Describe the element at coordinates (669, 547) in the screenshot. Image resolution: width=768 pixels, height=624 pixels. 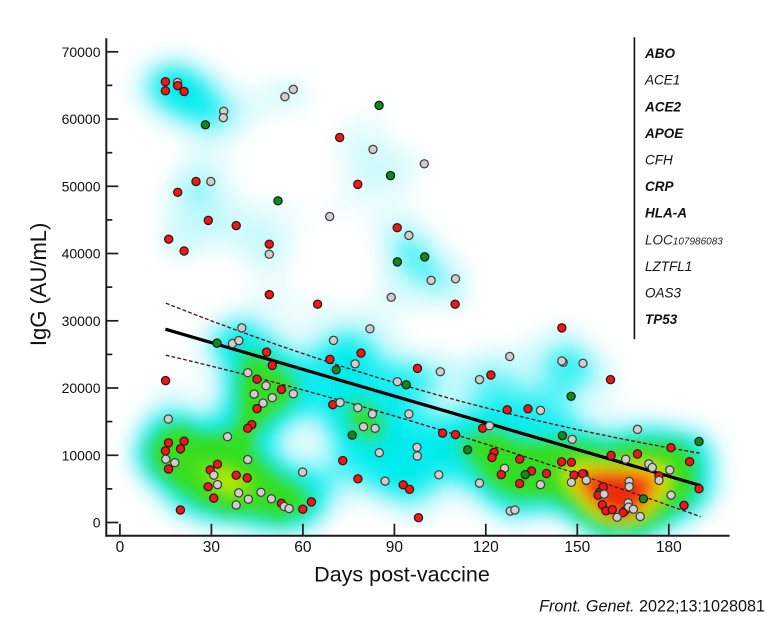
I see `svg-text: 180` at that location.